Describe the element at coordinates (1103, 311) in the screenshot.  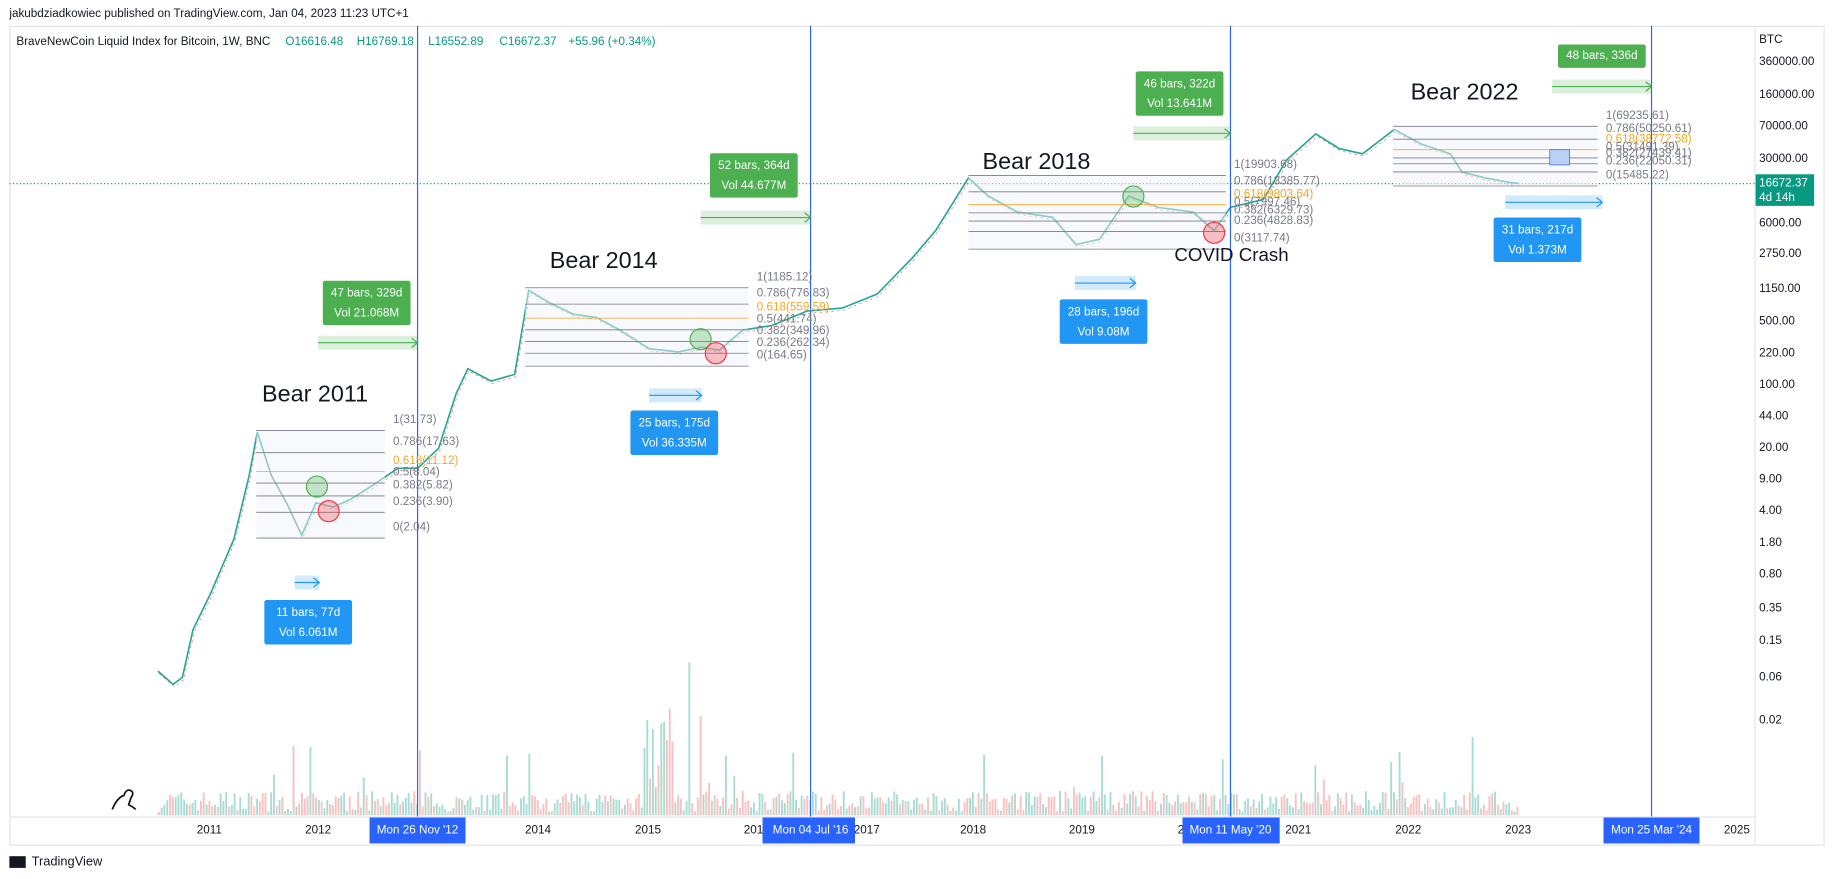
I see `bear_ranges-bars: 28 bars, 196d` at that location.